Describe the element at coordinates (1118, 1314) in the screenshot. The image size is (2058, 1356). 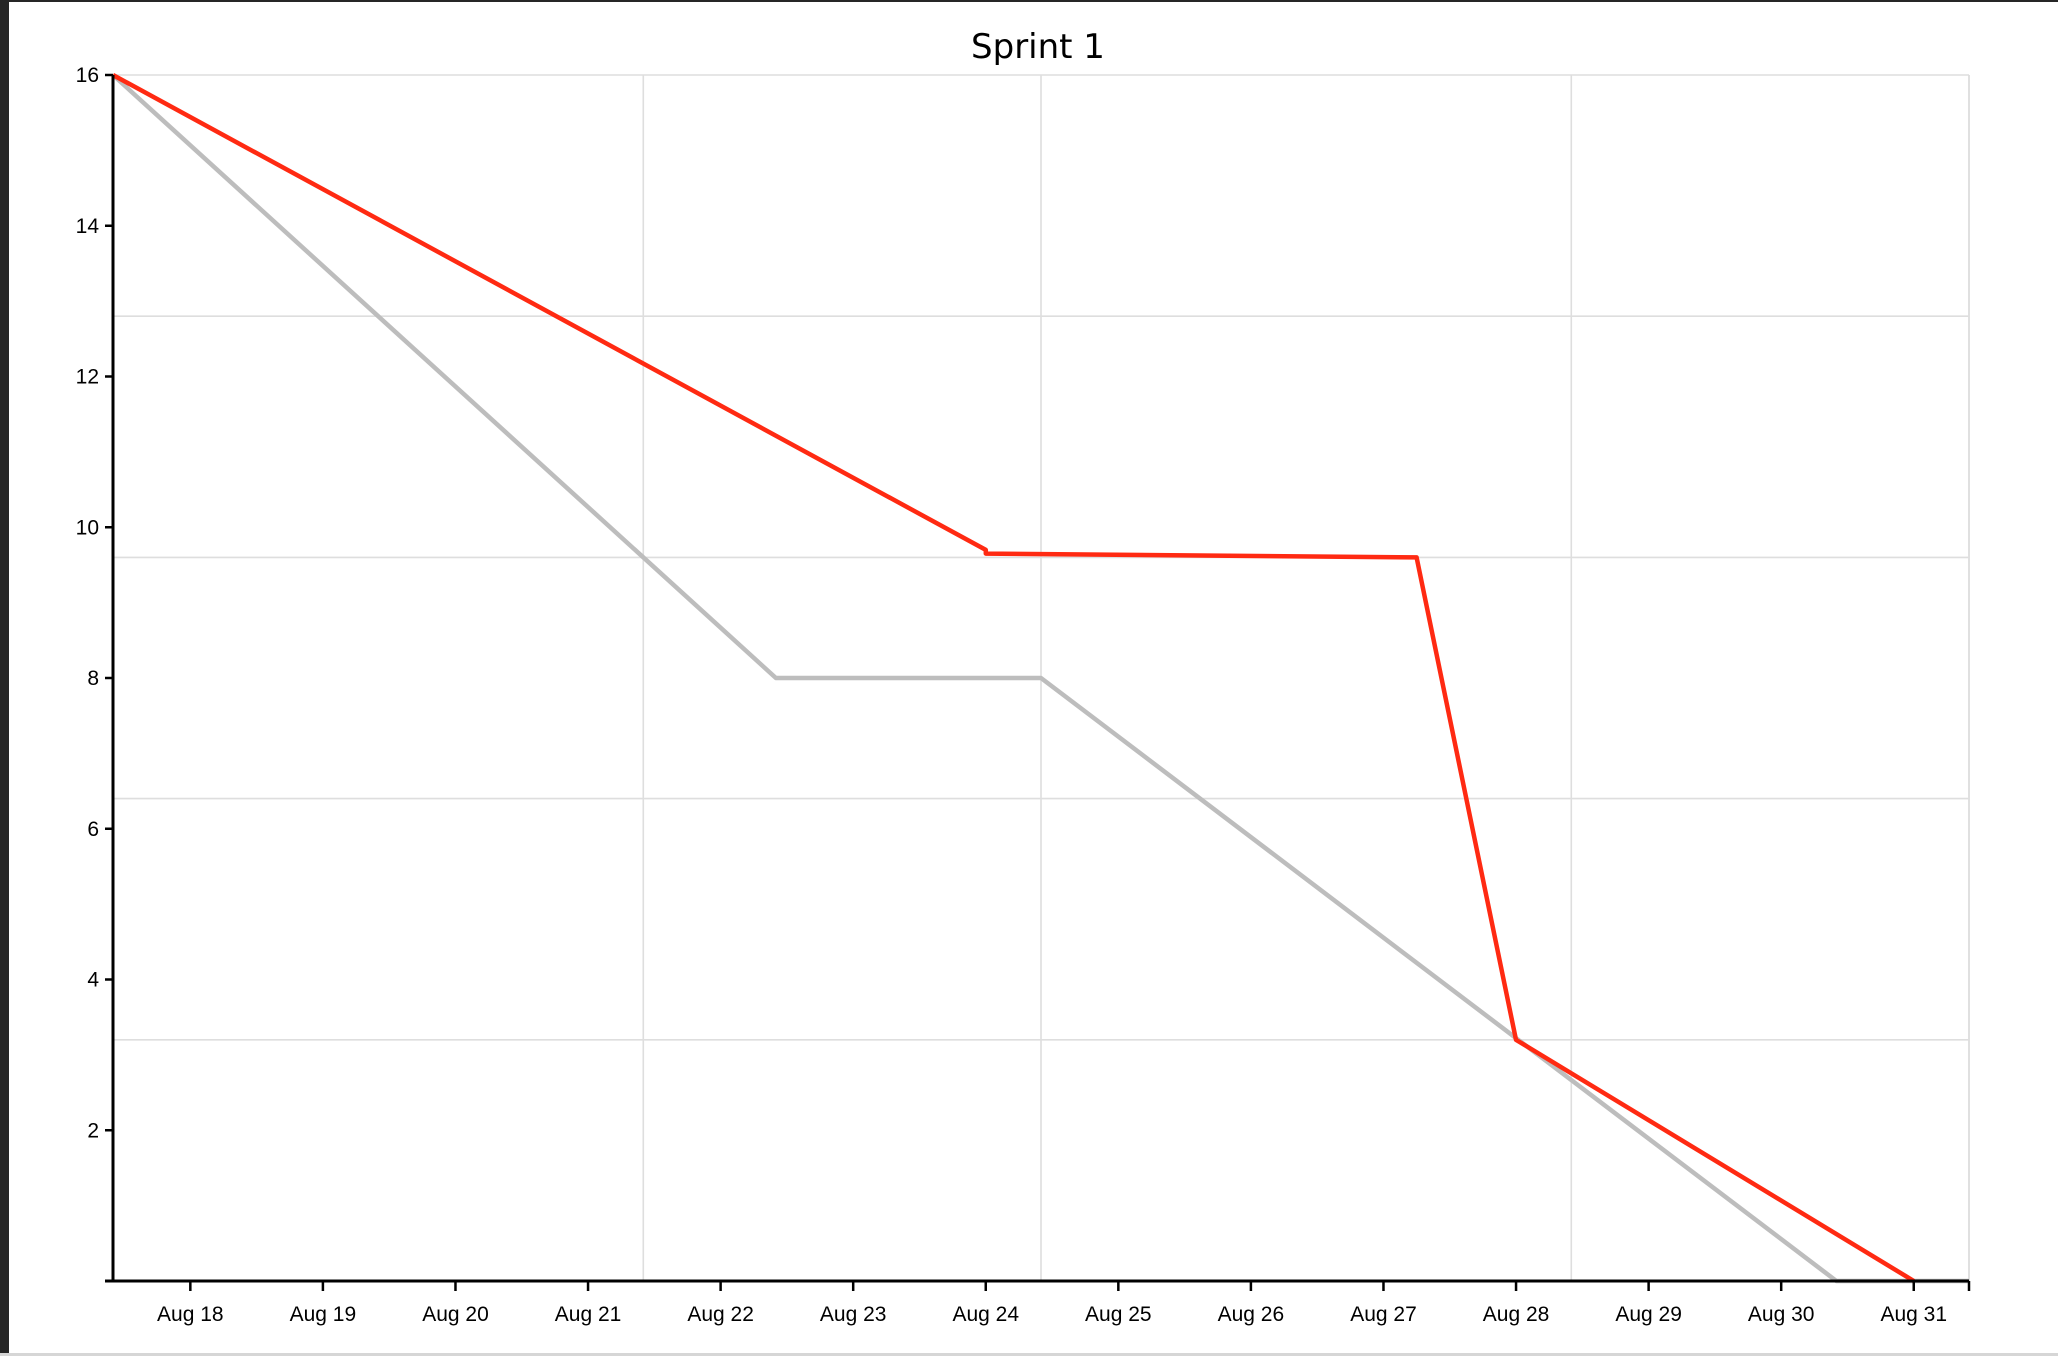
I see `x-tick-label: Aug 25` at that location.